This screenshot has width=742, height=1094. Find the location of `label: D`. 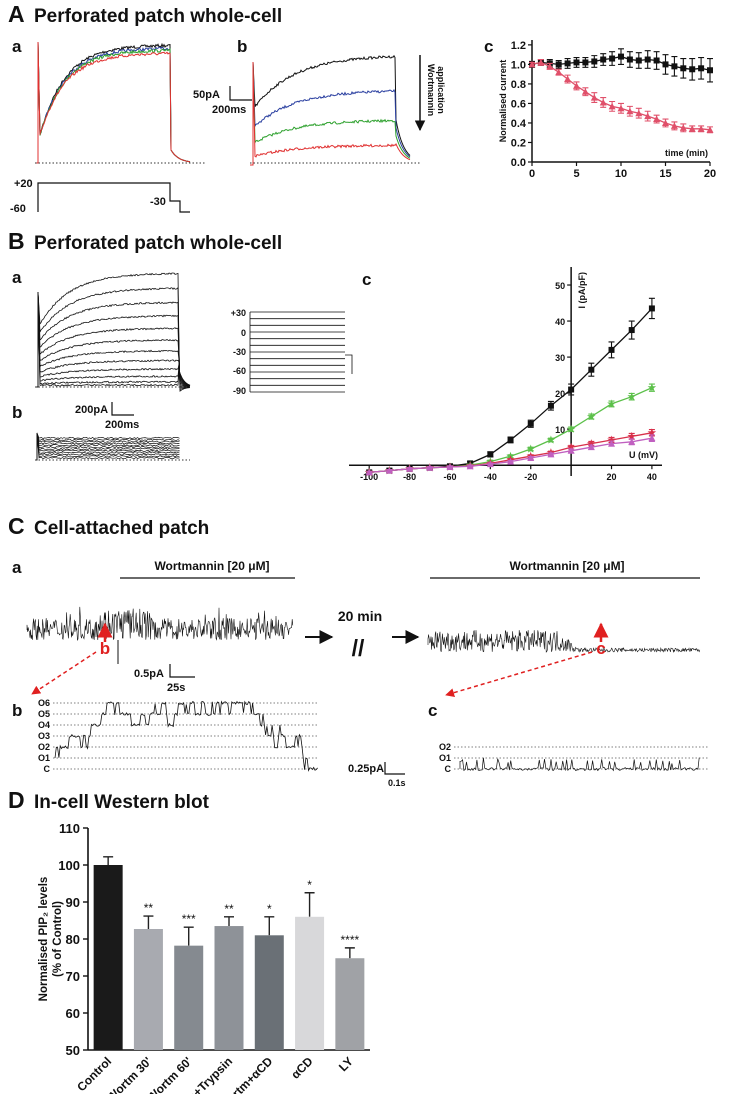

label: D is located at coordinates (16, 800).